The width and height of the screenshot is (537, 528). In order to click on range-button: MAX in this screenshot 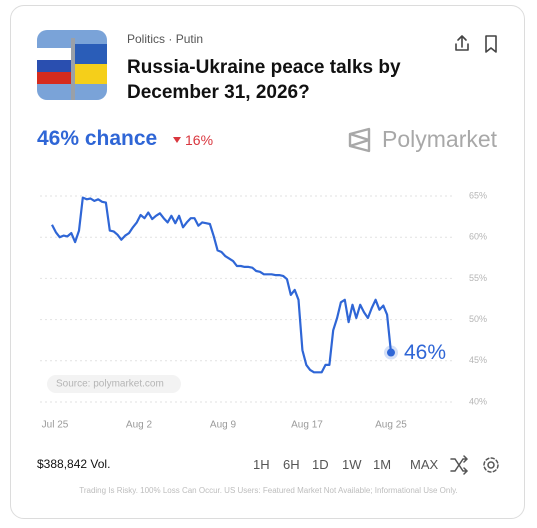, I will do `click(424, 464)`.